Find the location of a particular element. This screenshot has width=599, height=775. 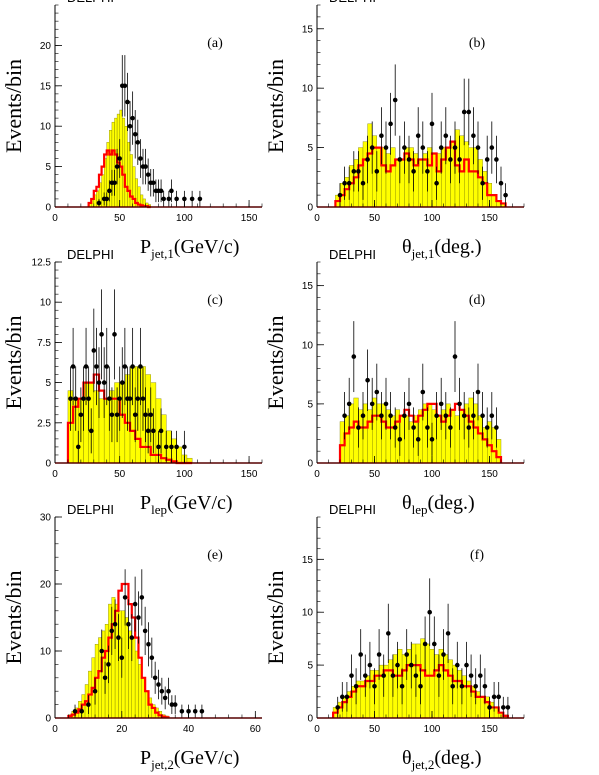

x-tick-label: 100 is located at coordinates (184, 474).